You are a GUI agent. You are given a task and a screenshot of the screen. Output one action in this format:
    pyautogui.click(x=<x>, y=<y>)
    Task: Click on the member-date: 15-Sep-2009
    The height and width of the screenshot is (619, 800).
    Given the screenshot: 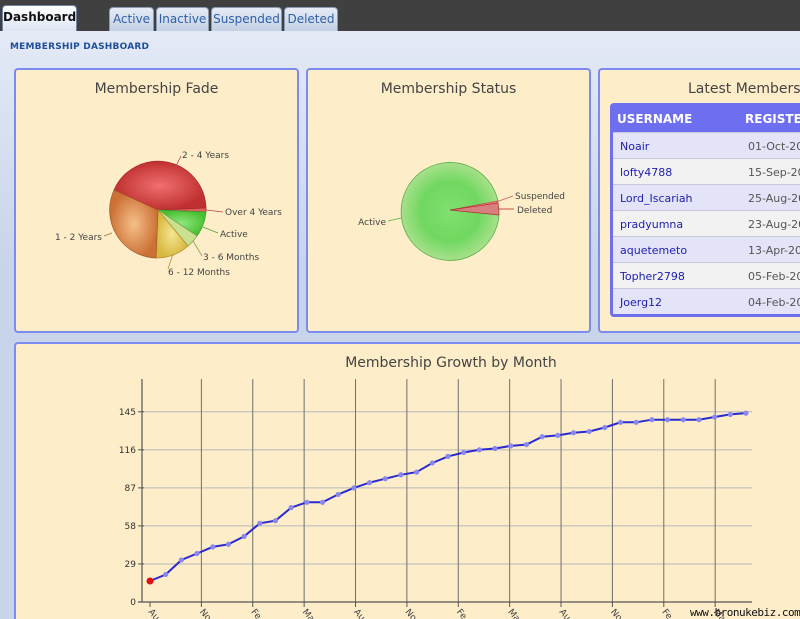 What is the action you would take?
    pyautogui.click(x=774, y=172)
    